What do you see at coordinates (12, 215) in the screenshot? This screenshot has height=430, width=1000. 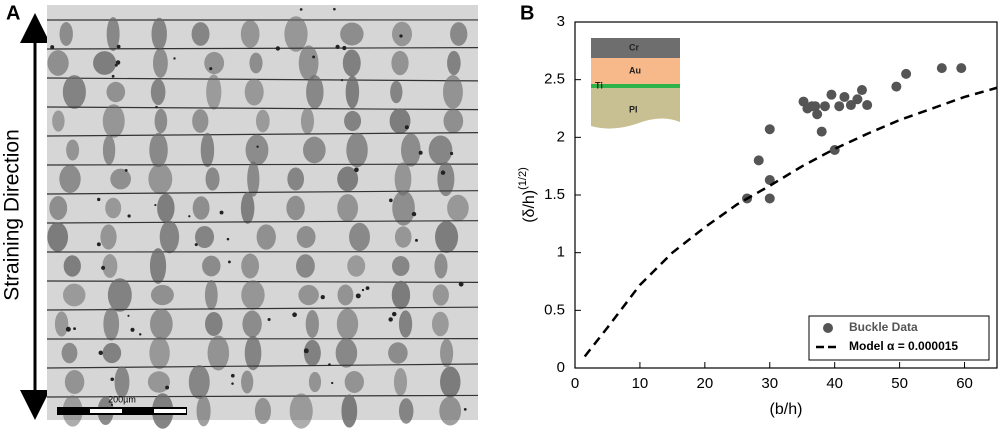 I see `strain-label: Straining Direction` at bounding box center [12, 215].